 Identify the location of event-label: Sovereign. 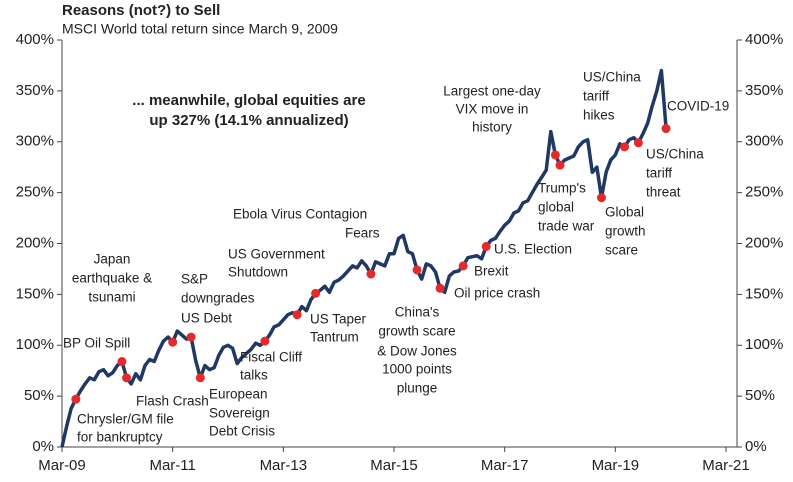
(239, 413).